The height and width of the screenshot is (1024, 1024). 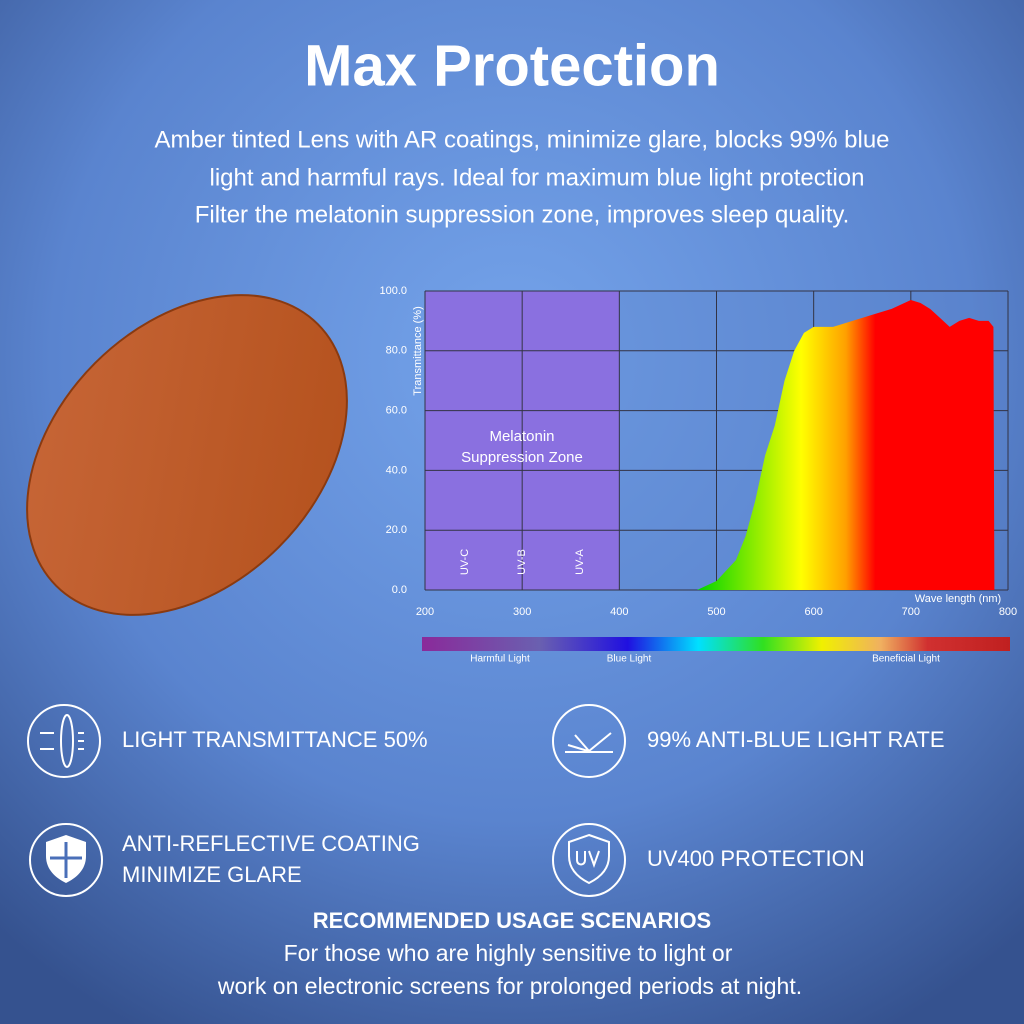 I want to click on zone-label: UV-B, so click(x=522, y=562).